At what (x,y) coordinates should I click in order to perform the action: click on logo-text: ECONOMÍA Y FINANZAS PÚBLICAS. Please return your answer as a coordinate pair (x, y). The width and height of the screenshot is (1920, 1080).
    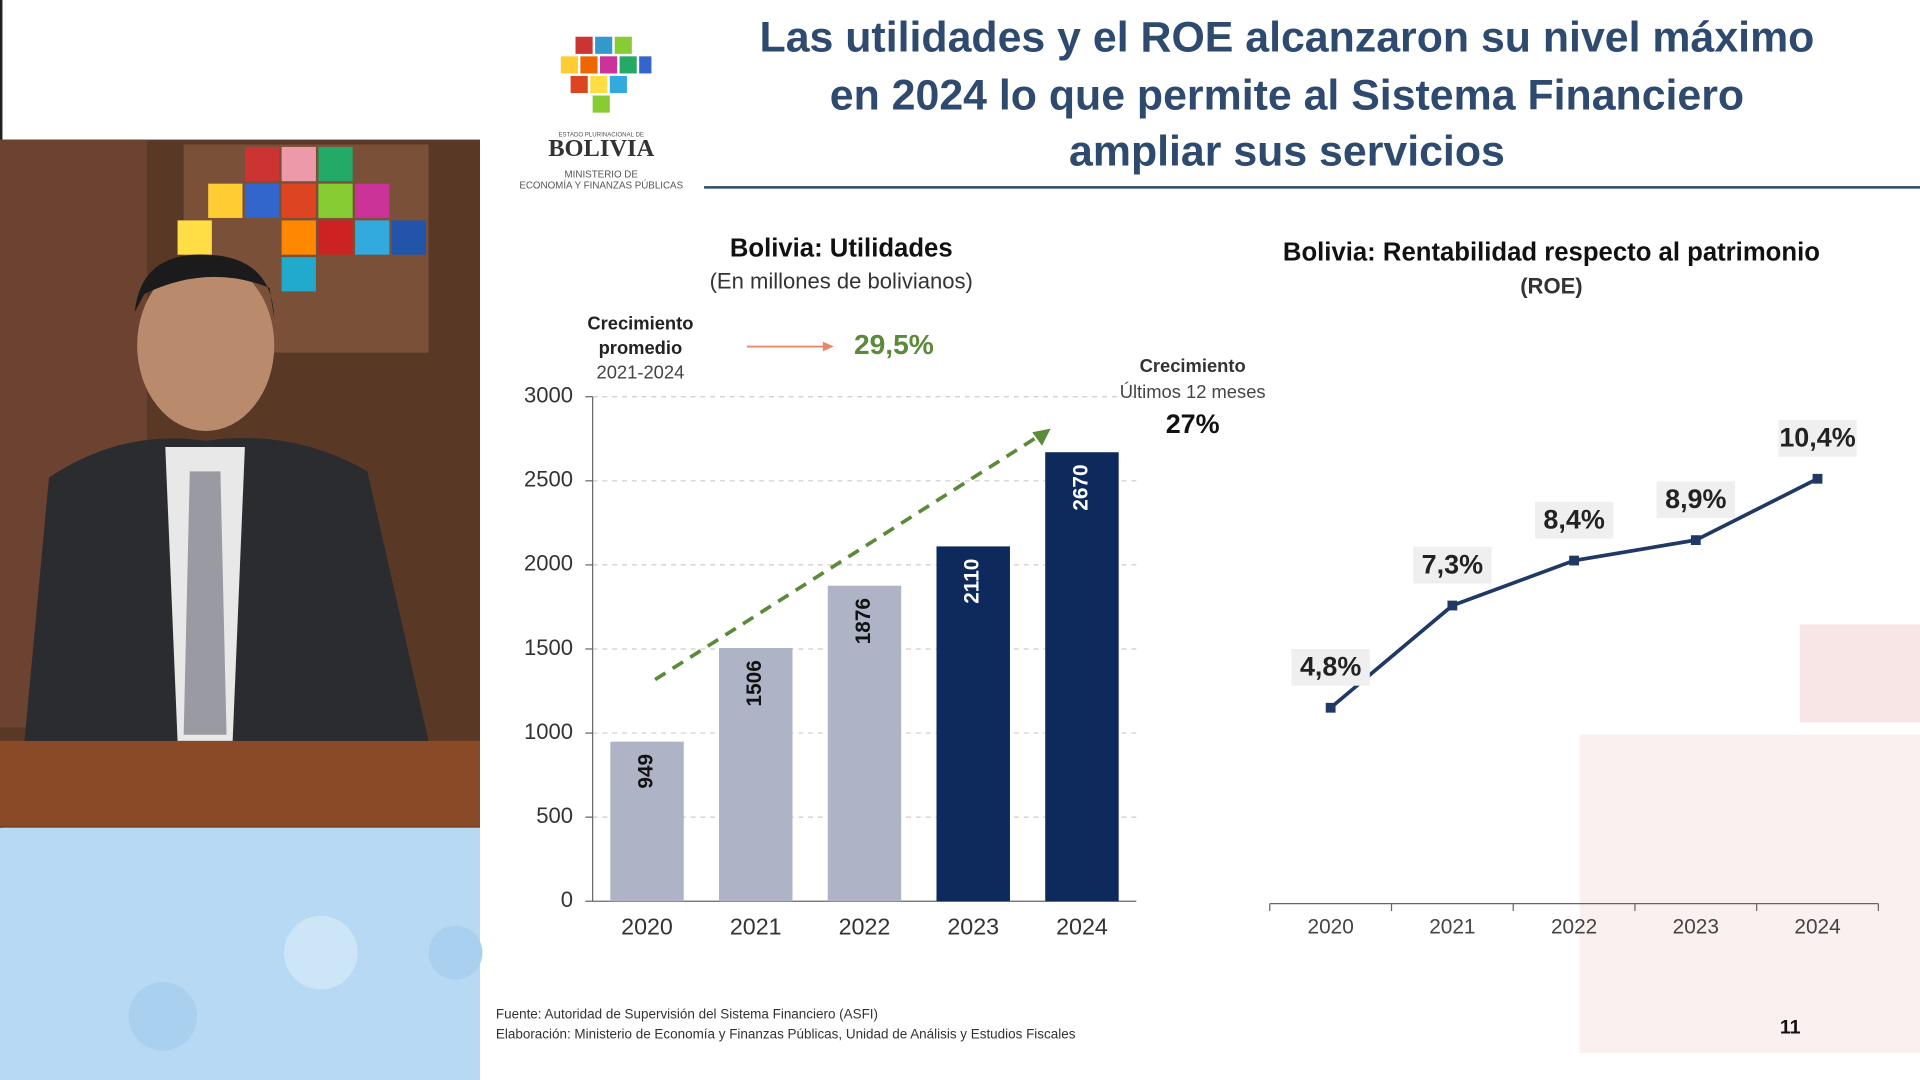
    Looking at the image, I should click on (601, 186).